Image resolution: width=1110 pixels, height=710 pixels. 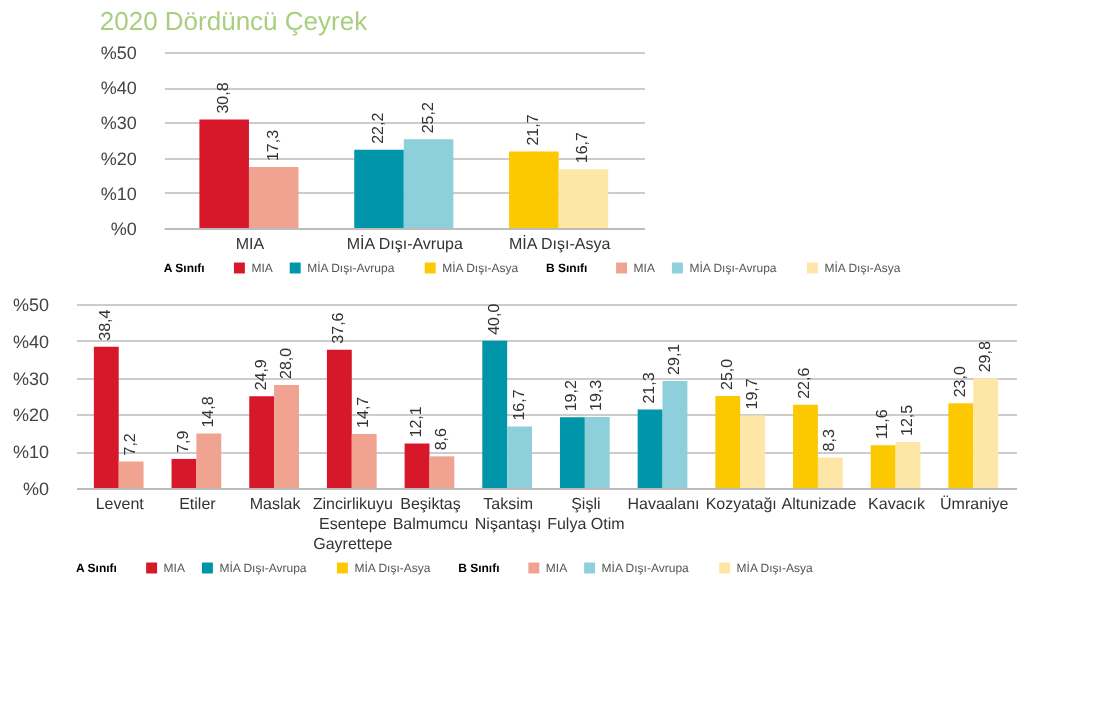 I want to click on data-label: 37,6, so click(x=338, y=327).